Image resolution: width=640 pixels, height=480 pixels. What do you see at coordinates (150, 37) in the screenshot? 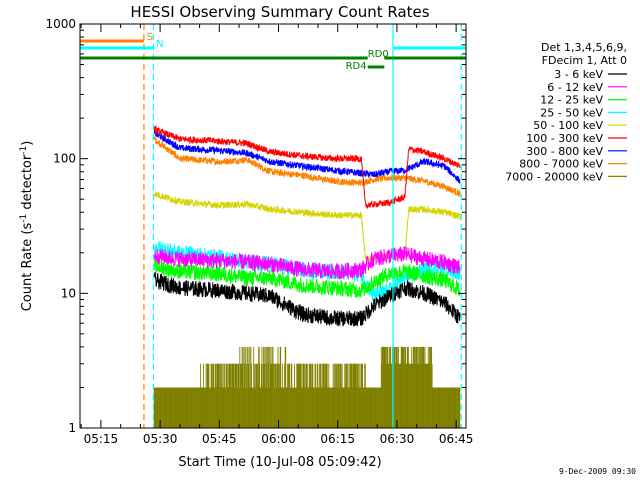
I see `annotation-label-s: S` at bounding box center [150, 37].